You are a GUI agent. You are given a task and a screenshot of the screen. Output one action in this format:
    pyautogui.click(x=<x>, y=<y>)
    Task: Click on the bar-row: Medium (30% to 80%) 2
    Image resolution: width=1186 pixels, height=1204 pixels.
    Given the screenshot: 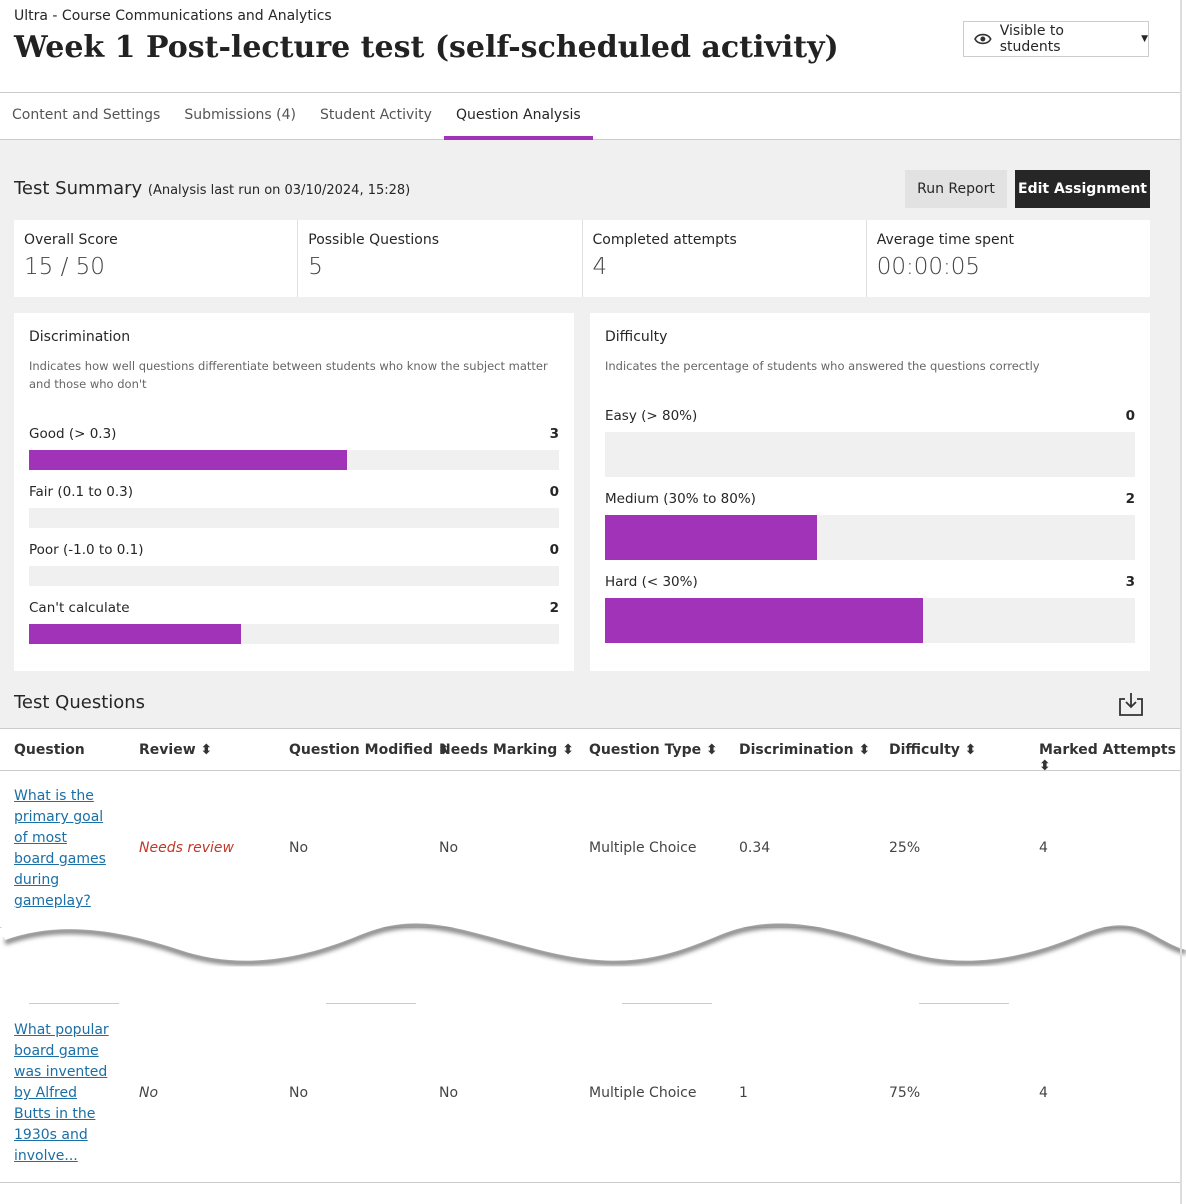 What is the action you would take?
    pyautogui.click(x=870, y=525)
    